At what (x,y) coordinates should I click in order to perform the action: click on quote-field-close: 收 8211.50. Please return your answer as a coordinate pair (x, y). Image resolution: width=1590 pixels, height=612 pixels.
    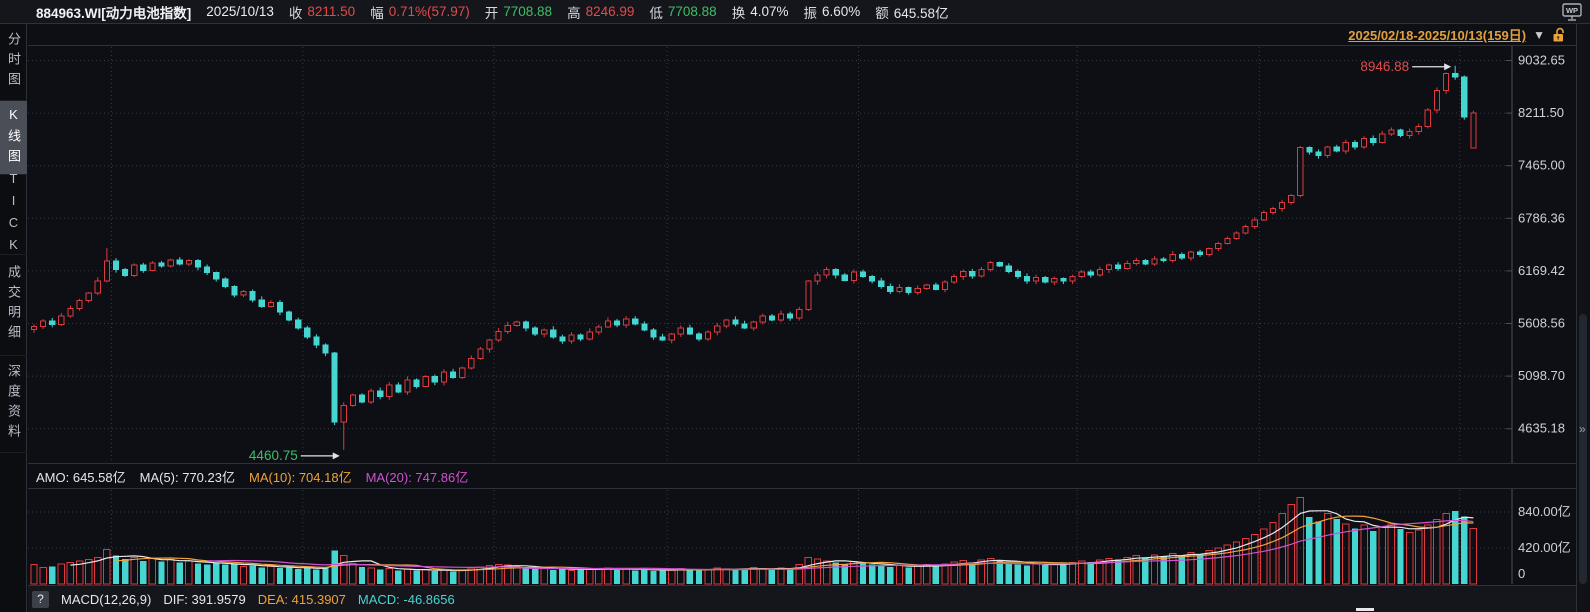
    Looking at the image, I should click on (322, 12).